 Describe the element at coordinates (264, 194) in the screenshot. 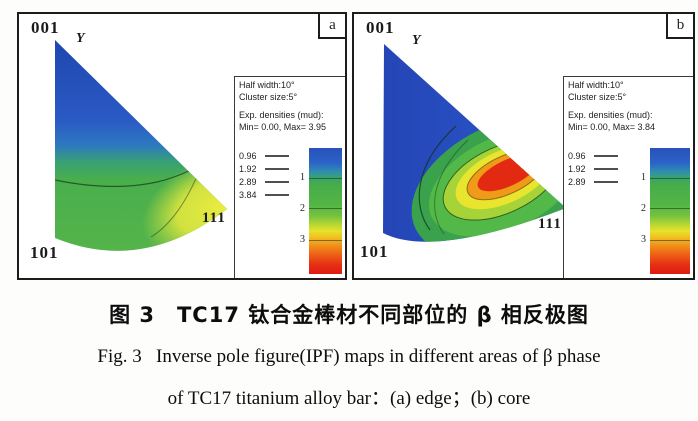

I see `contour-level-row: 3.84` at that location.